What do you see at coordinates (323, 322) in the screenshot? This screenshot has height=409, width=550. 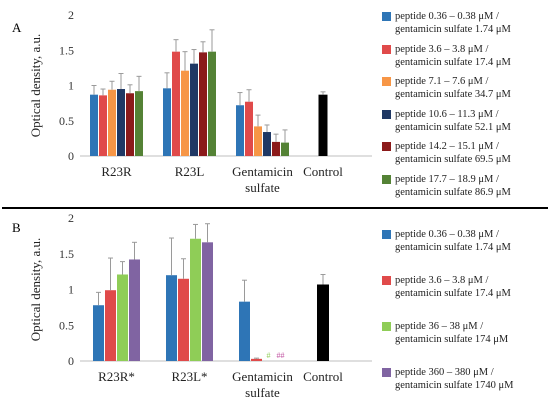 I see `bar-control` at bounding box center [323, 322].